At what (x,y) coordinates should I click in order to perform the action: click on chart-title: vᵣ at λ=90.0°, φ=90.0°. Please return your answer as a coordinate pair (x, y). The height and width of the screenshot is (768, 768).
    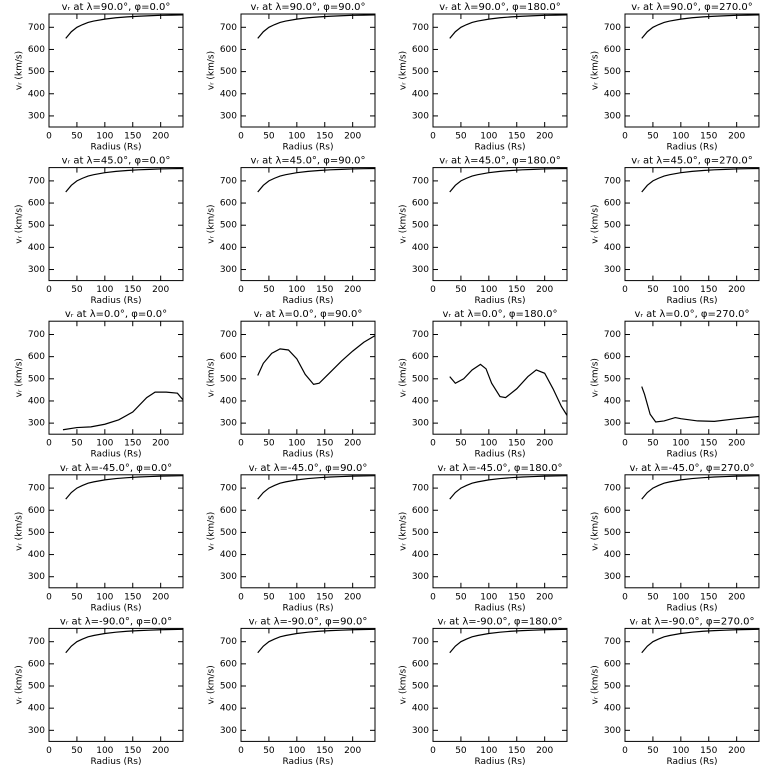
    Looking at the image, I should click on (307, 7).